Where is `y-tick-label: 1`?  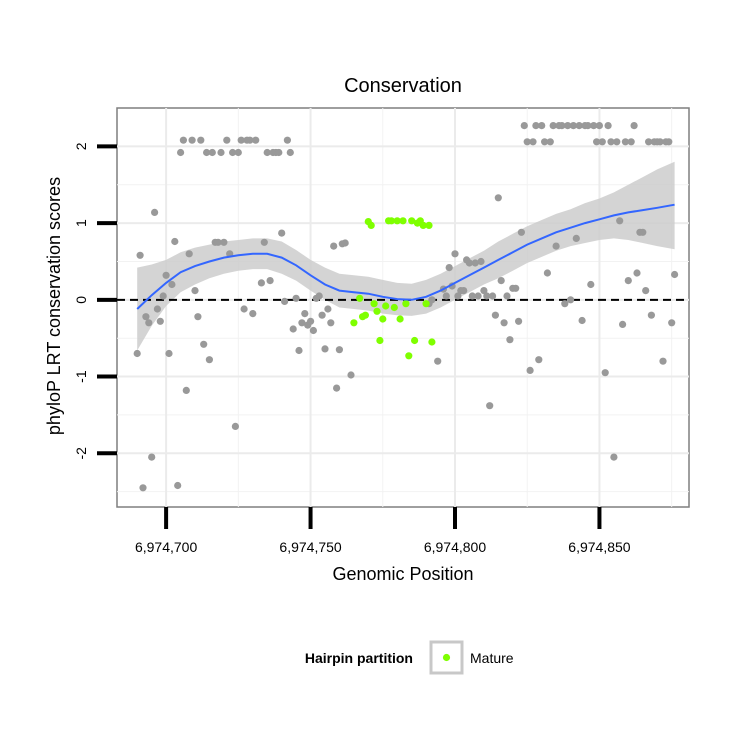
y-tick-label: 1 is located at coordinates (81, 223).